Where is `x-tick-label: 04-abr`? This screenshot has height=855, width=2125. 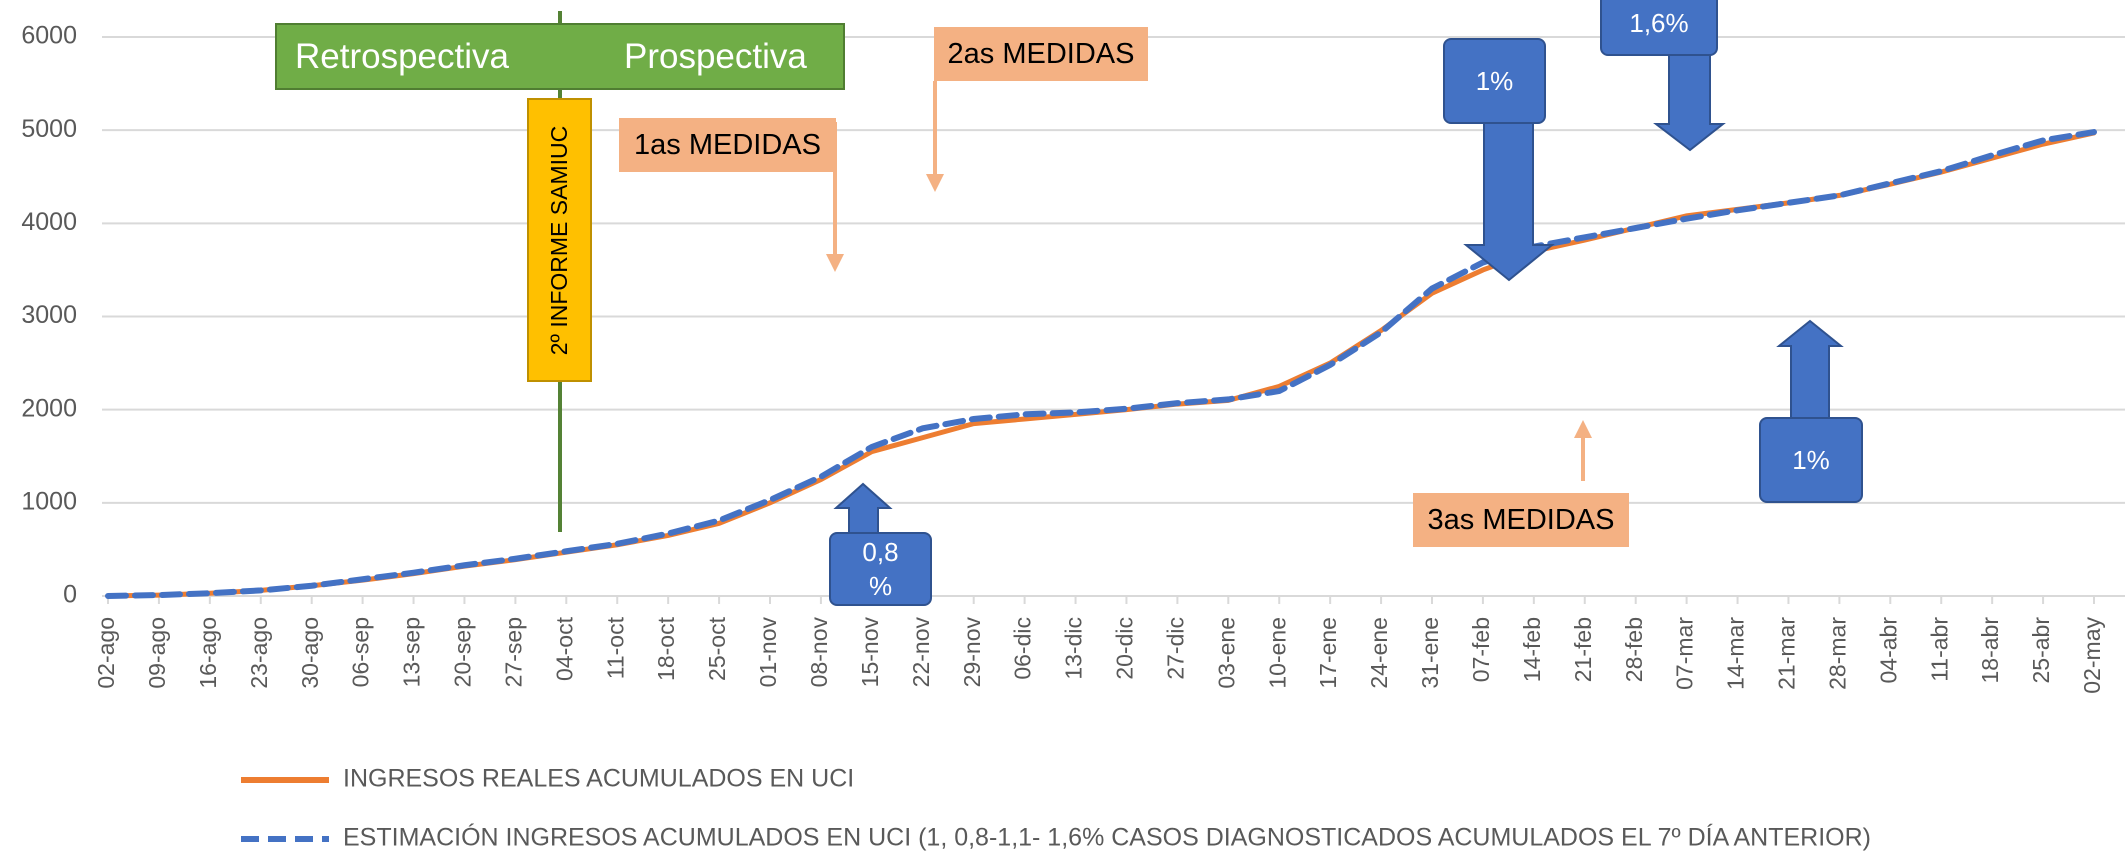
x-tick-label: 04-abr is located at coordinates (1888, 650).